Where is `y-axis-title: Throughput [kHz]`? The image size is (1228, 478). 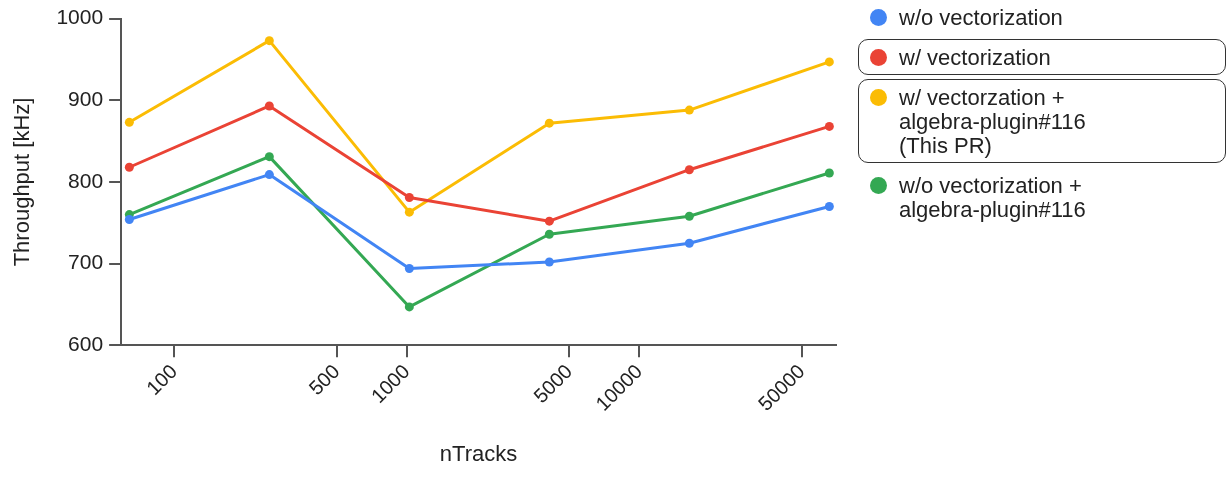 y-axis-title: Throughput [kHz] is located at coordinates (22, 182).